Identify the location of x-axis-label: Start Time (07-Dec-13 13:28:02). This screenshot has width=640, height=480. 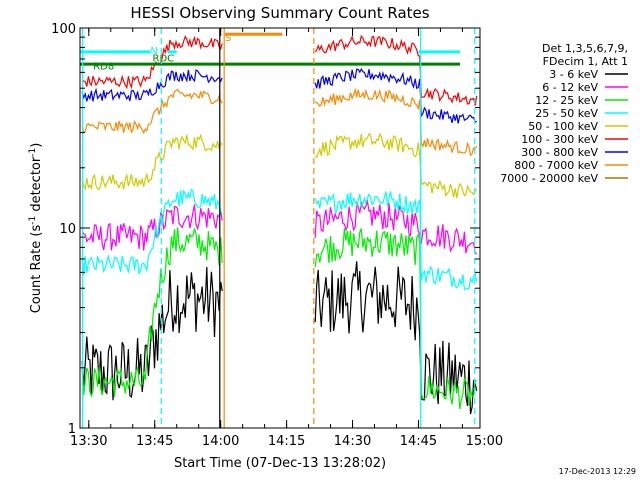
(280, 463).